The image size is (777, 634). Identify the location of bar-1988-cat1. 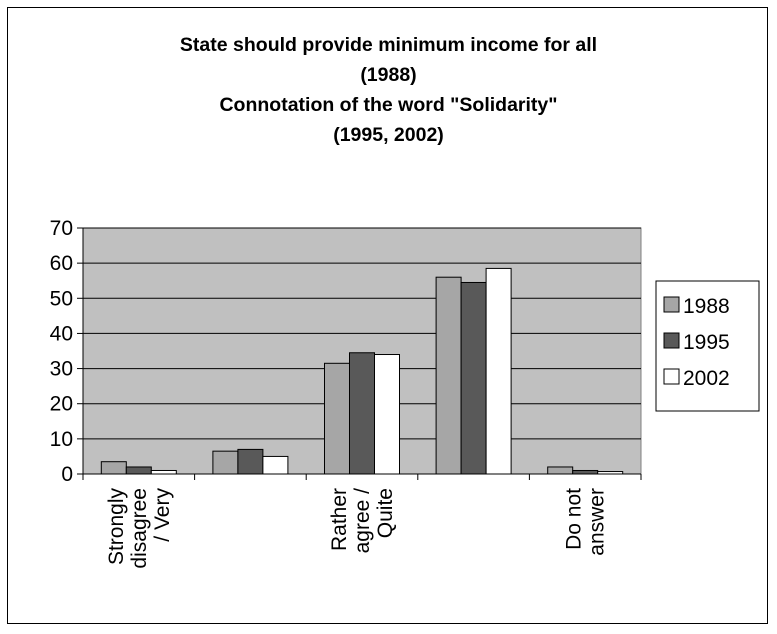
(113, 468).